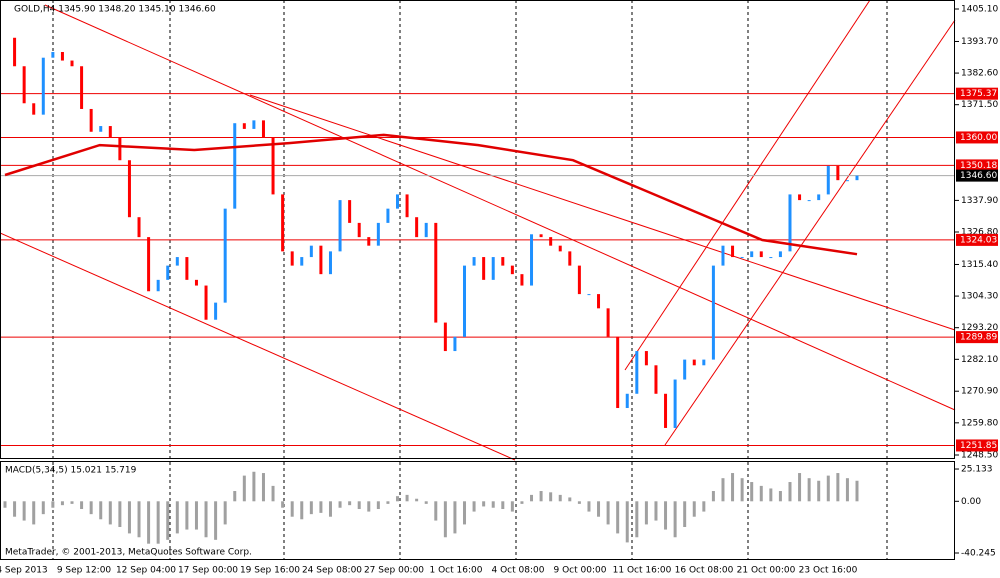 The image size is (1000, 578). Describe the element at coordinates (979, 423) in the screenshot. I see `y-tick-label: 1259.80` at that location.